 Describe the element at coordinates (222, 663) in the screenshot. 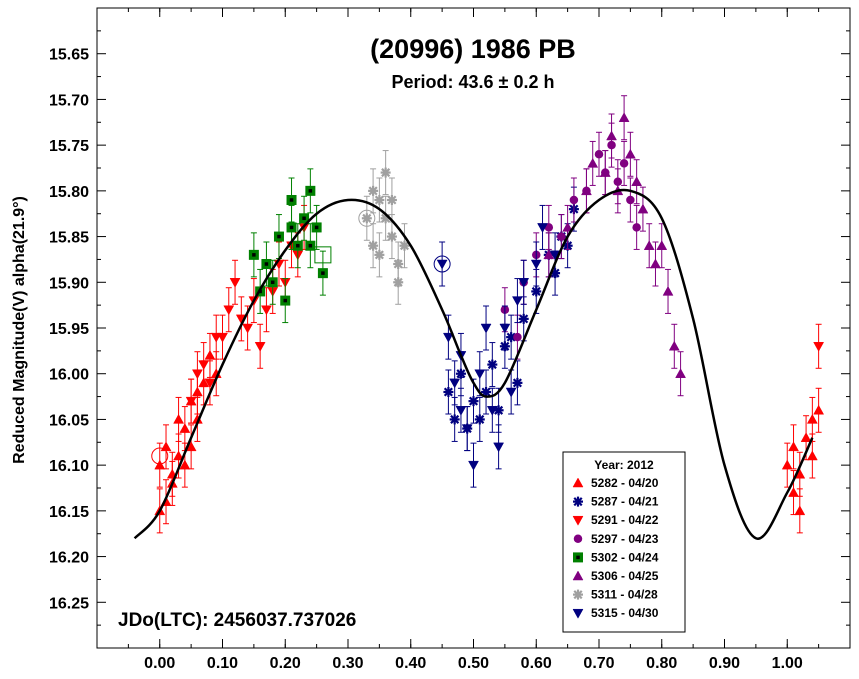

I see `x-tick-label: 0.10` at that location.